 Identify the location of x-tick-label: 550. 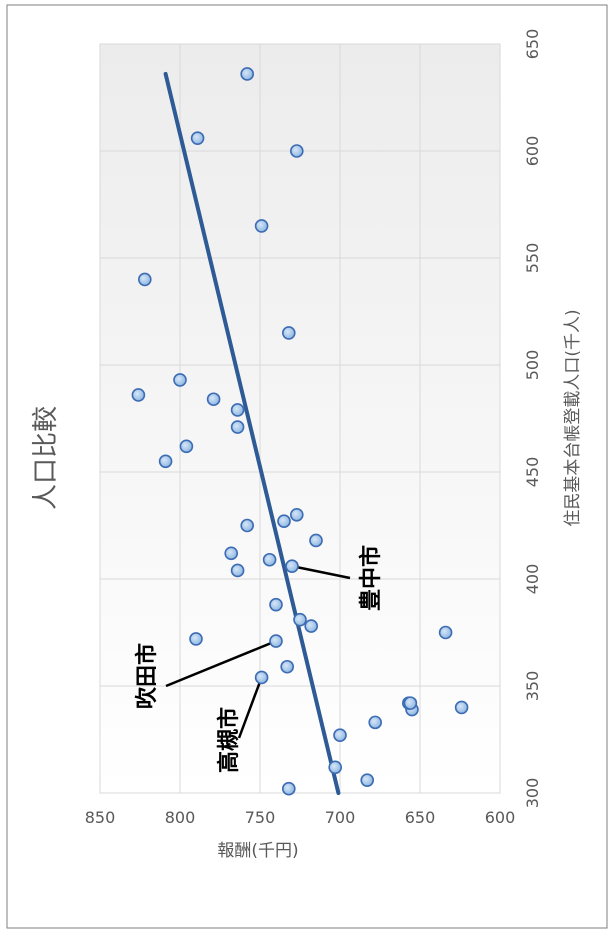
(532, 258).